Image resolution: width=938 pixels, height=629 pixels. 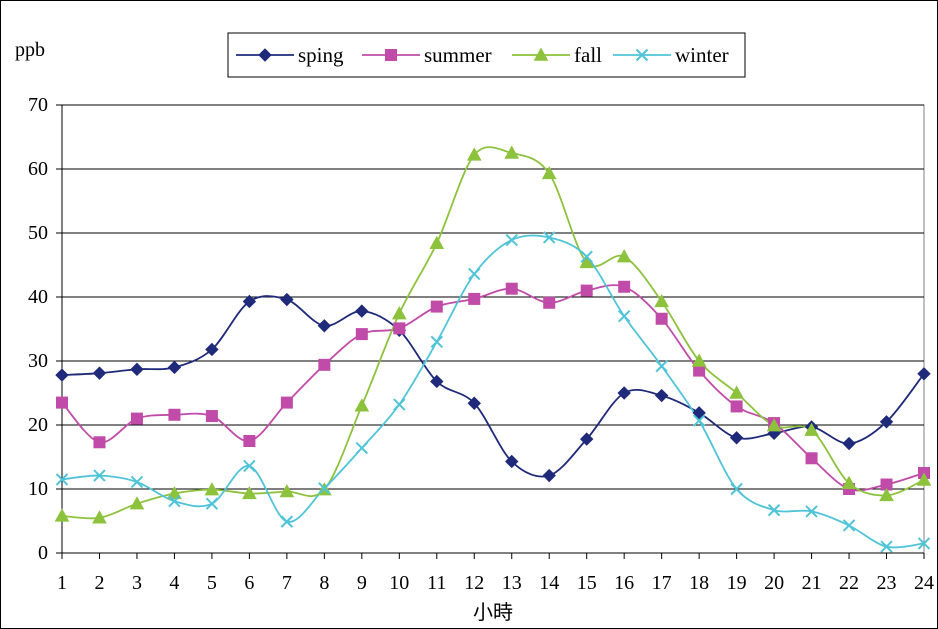 What do you see at coordinates (549, 583) in the screenshot?
I see `x-tick-label: 14` at bounding box center [549, 583].